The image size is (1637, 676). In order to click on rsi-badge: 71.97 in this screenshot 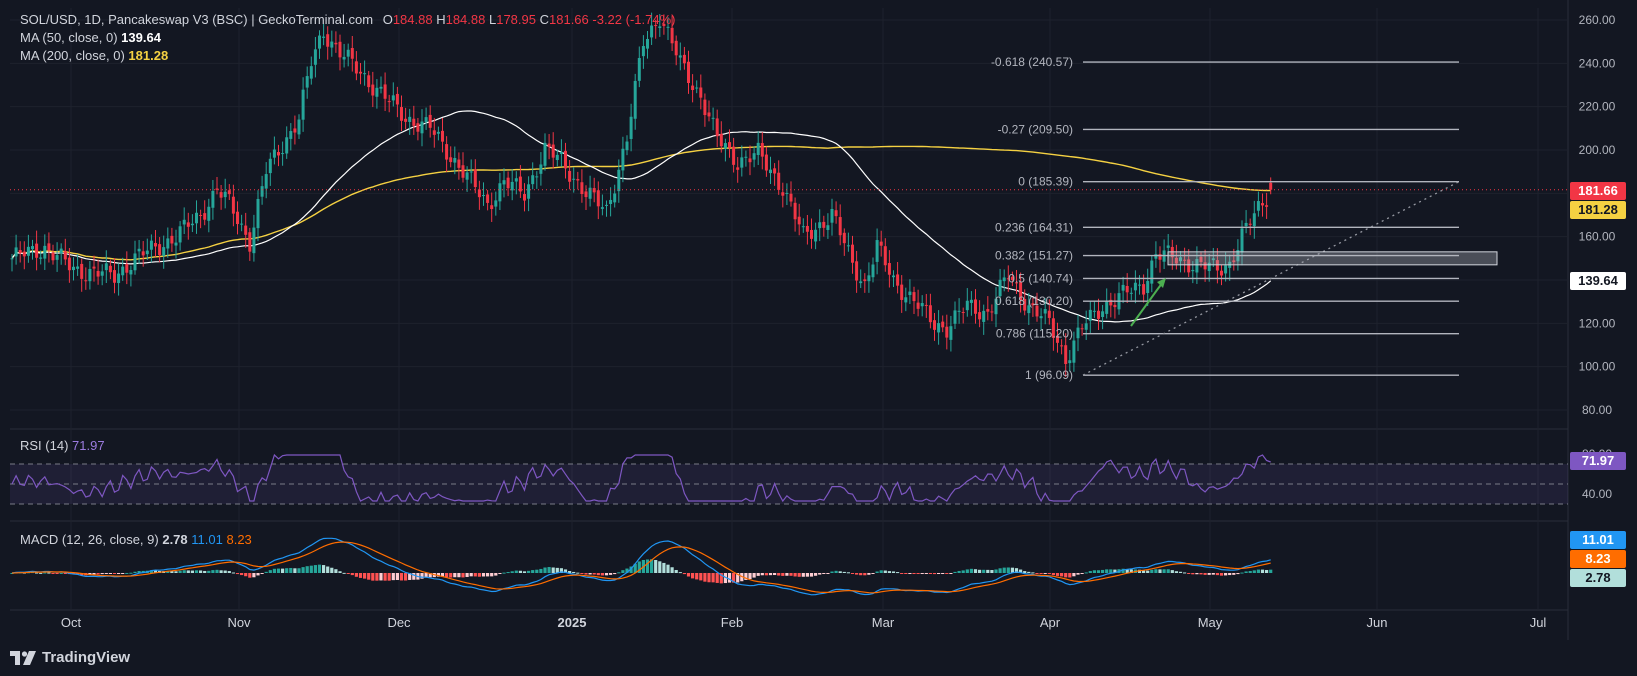, I will do `click(1598, 461)`.